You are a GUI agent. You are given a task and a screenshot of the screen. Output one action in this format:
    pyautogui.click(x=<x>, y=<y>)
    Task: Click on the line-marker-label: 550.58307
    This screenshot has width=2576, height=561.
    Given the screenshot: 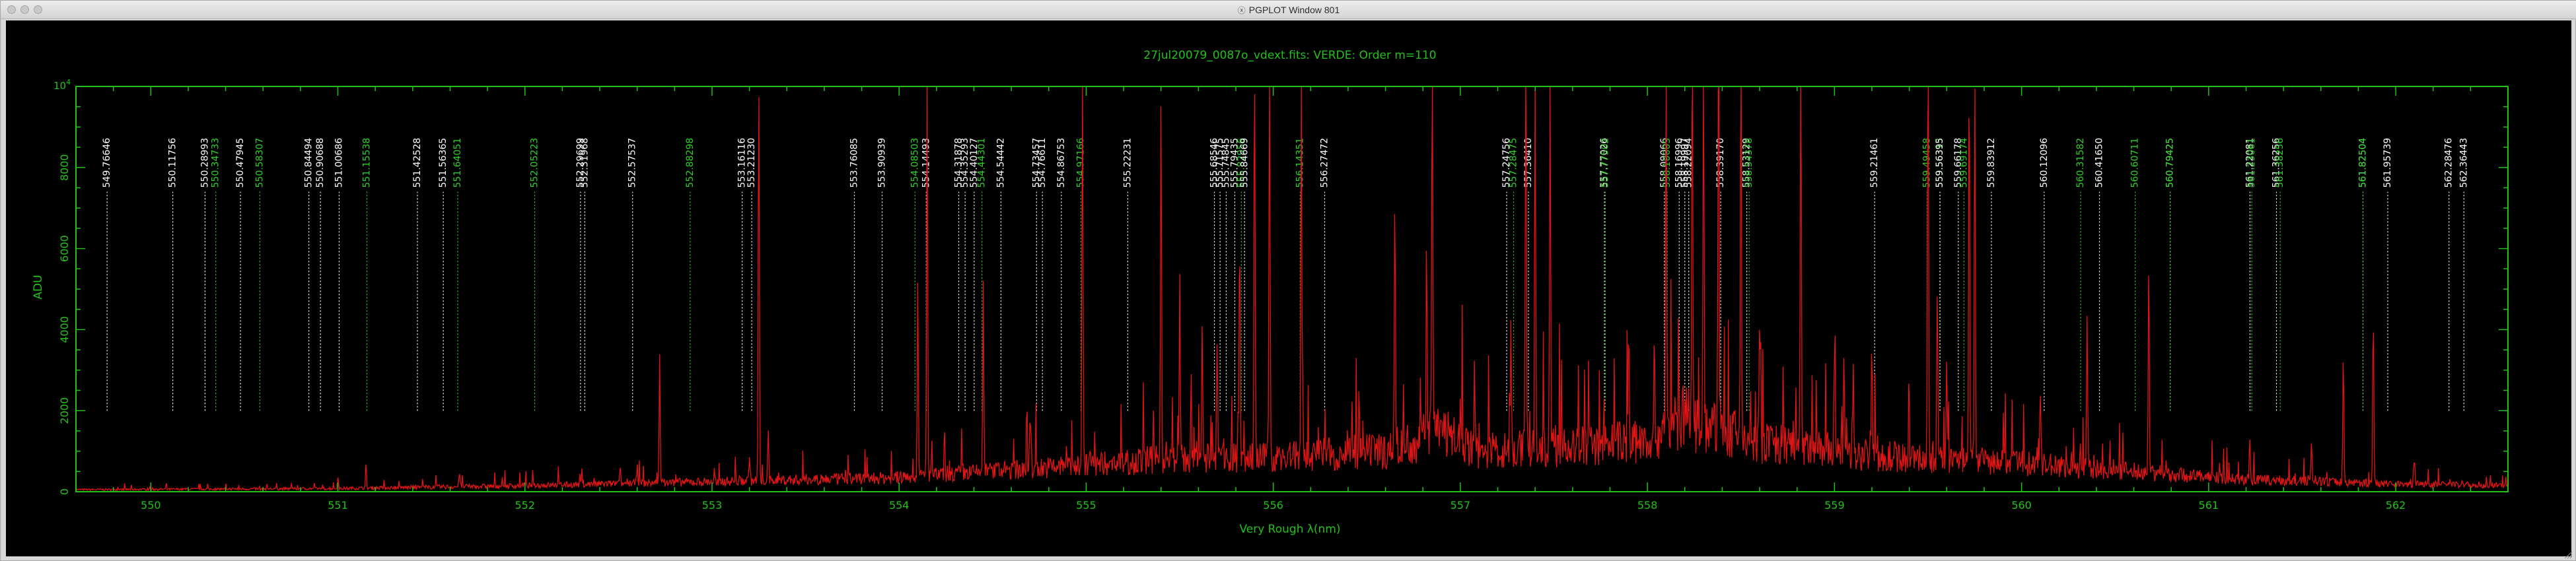 What is the action you would take?
    pyautogui.click(x=259, y=163)
    